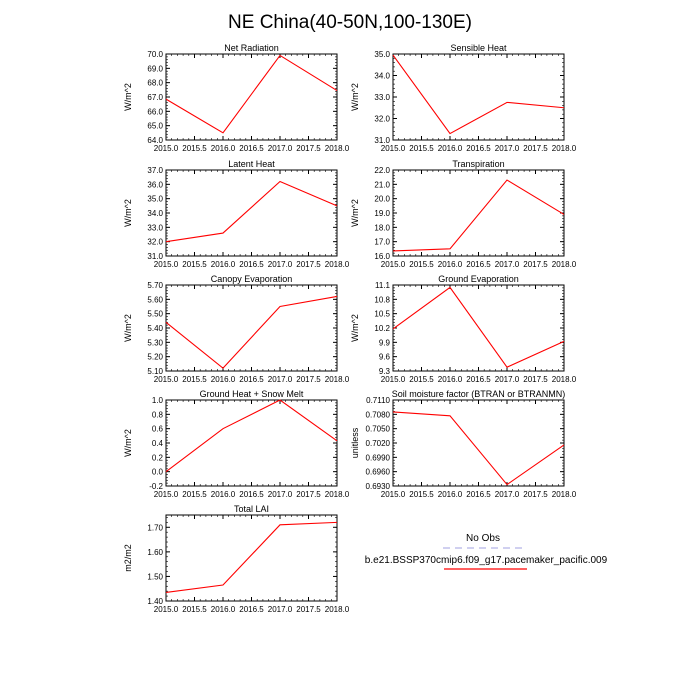  What do you see at coordinates (194, 148) in the screenshot?
I see `chart-net-radiation-xtick-label: 2015.5` at bounding box center [194, 148].